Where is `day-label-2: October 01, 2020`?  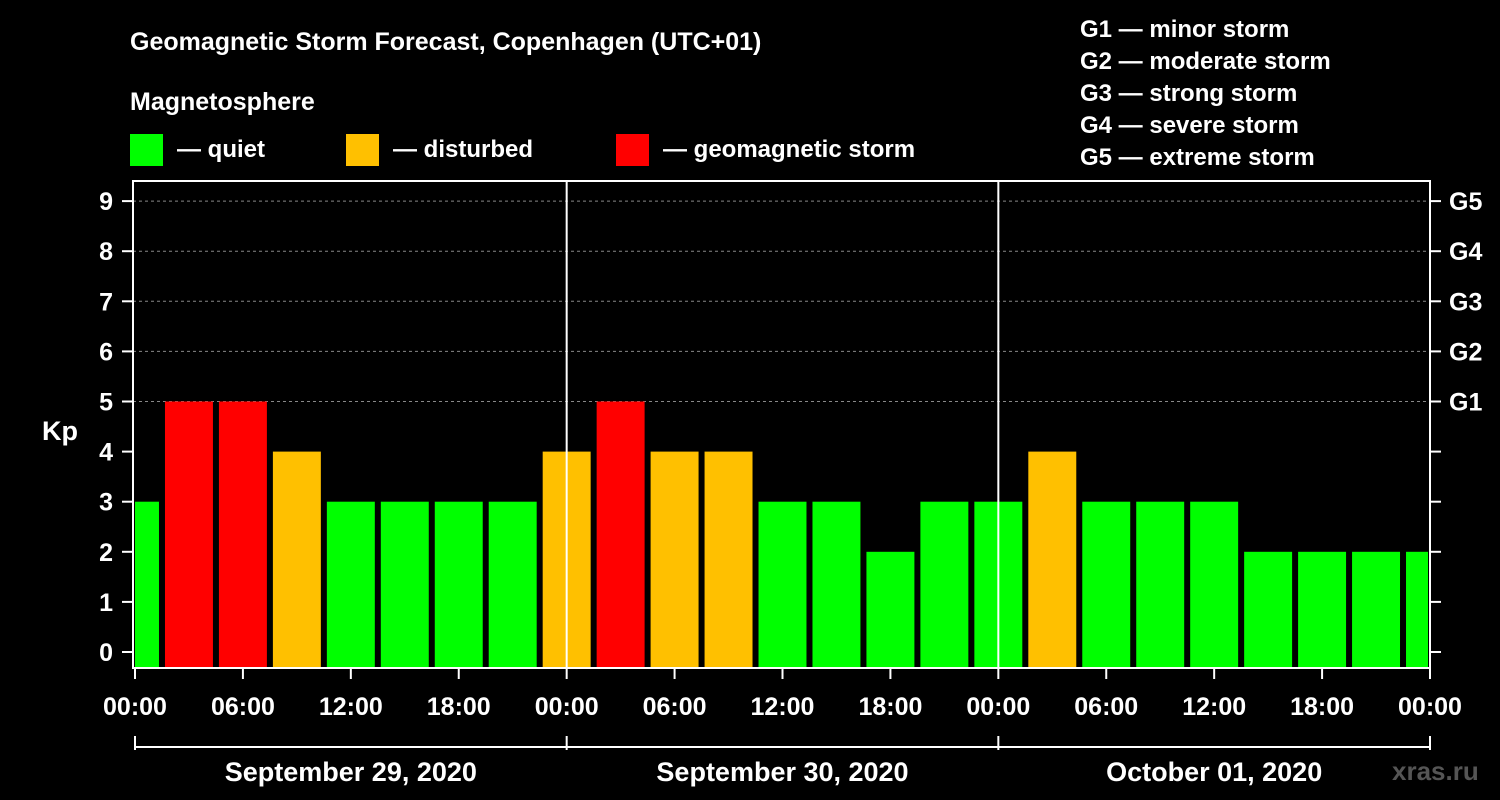
day-label-2: October 01, 2020 is located at coordinates (1214, 772).